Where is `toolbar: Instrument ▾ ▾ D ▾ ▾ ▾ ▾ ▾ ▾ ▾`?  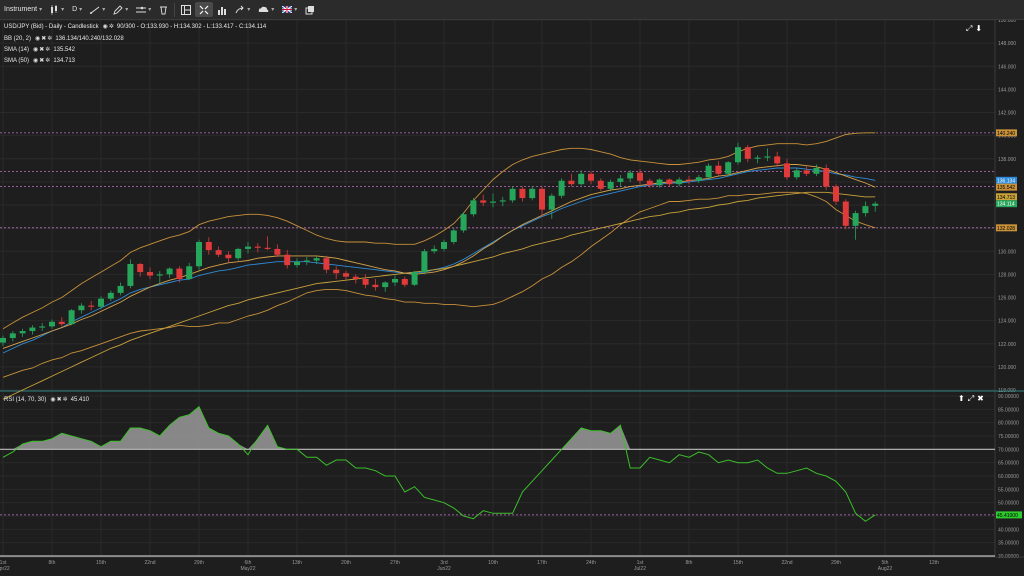 toolbar: Instrument ▾ ▾ D ▾ ▾ ▾ ▾ ▾ ▾ ▾ is located at coordinates (512, 10).